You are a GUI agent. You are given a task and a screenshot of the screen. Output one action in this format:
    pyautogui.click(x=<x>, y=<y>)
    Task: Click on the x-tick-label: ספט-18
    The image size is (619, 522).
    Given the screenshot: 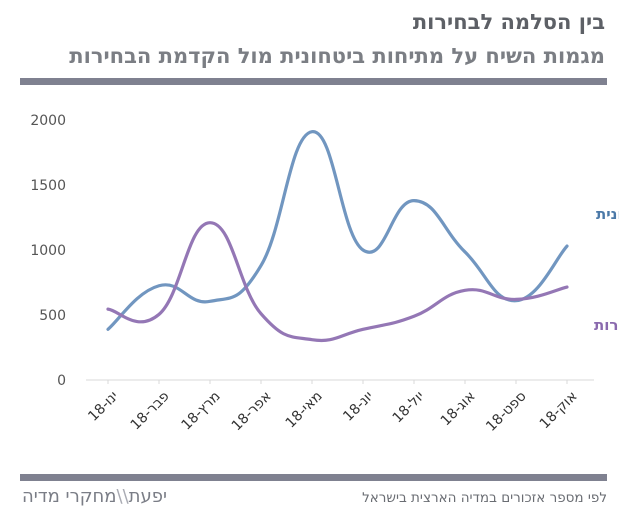 What is the action you would take?
    pyautogui.click(x=506, y=411)
    